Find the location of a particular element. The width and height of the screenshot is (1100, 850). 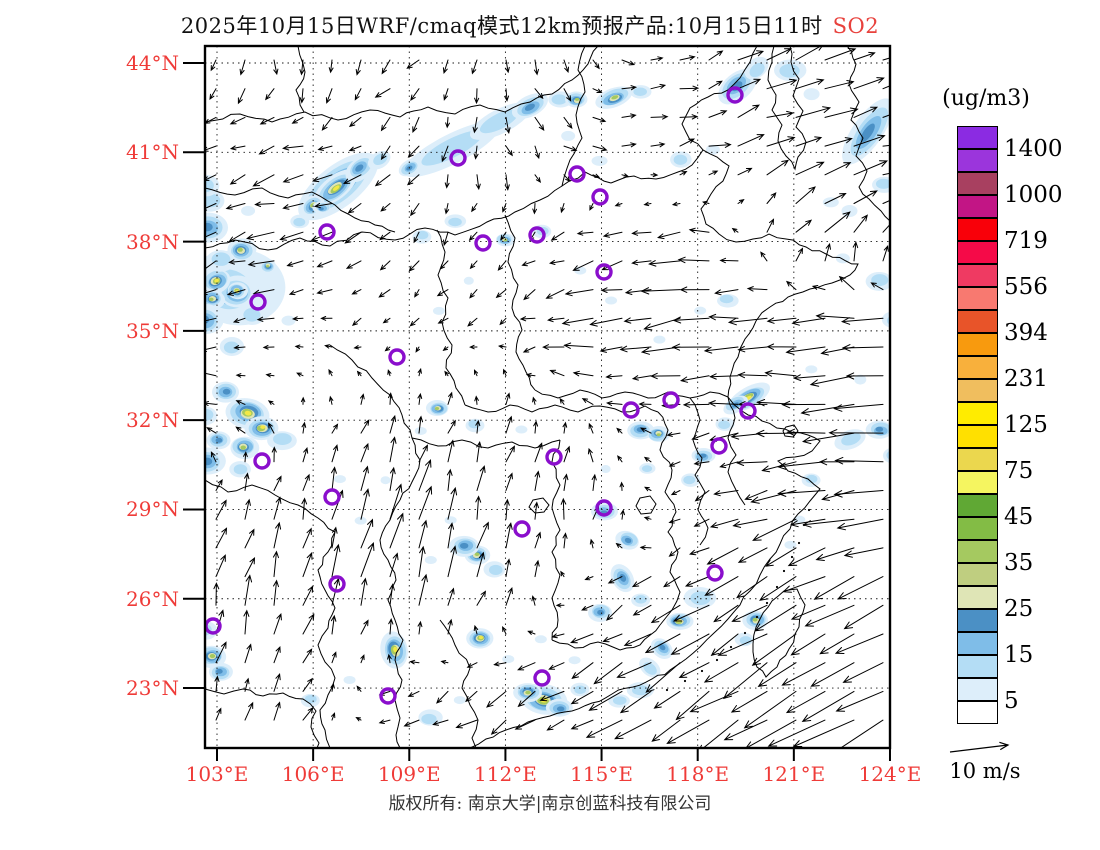

lat-axis-label: 26°N is located at coordinates (152, 598).